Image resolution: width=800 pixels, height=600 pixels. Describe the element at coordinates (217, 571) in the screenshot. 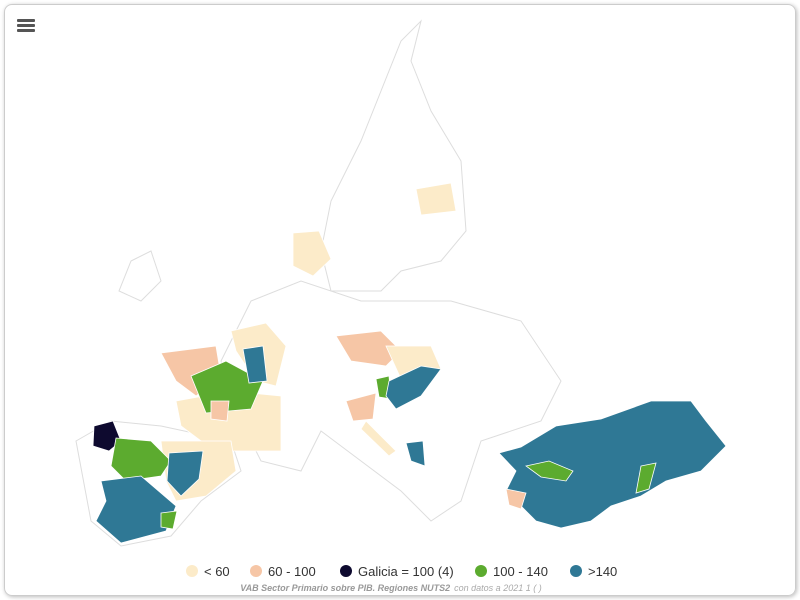

I see `legend-label: < 60` at that location.